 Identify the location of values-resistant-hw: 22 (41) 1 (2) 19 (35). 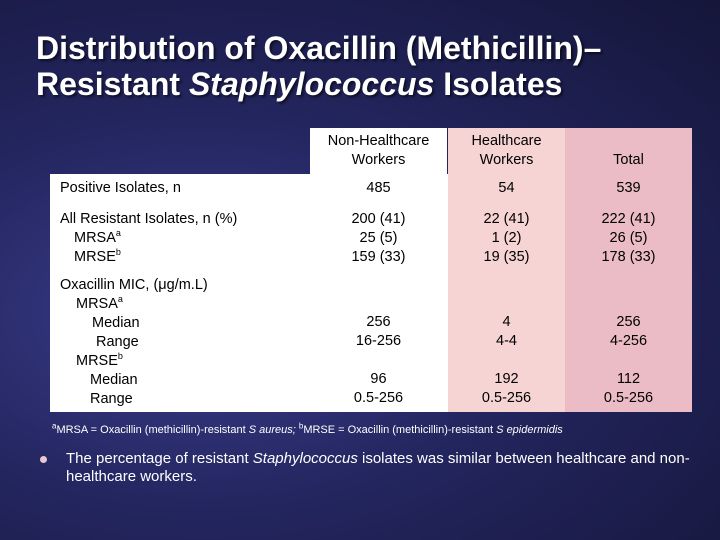
(506, 238).